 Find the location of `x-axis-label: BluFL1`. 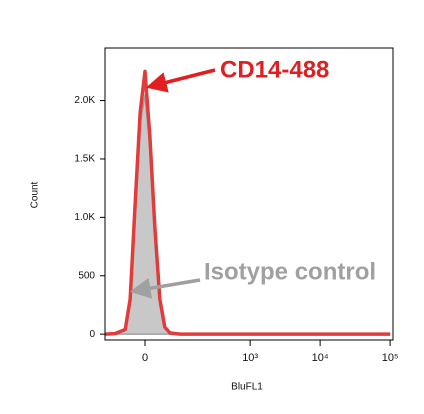

x-axis-label: BluFL1 is located at coordinates (247, 387).